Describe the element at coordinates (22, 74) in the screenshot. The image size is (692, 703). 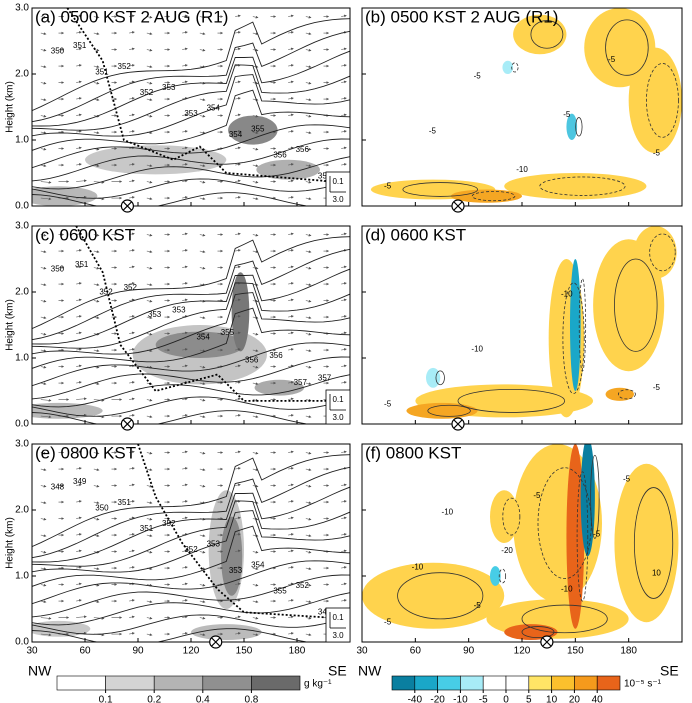
I see `y-tick-label: 2.0` at that location.